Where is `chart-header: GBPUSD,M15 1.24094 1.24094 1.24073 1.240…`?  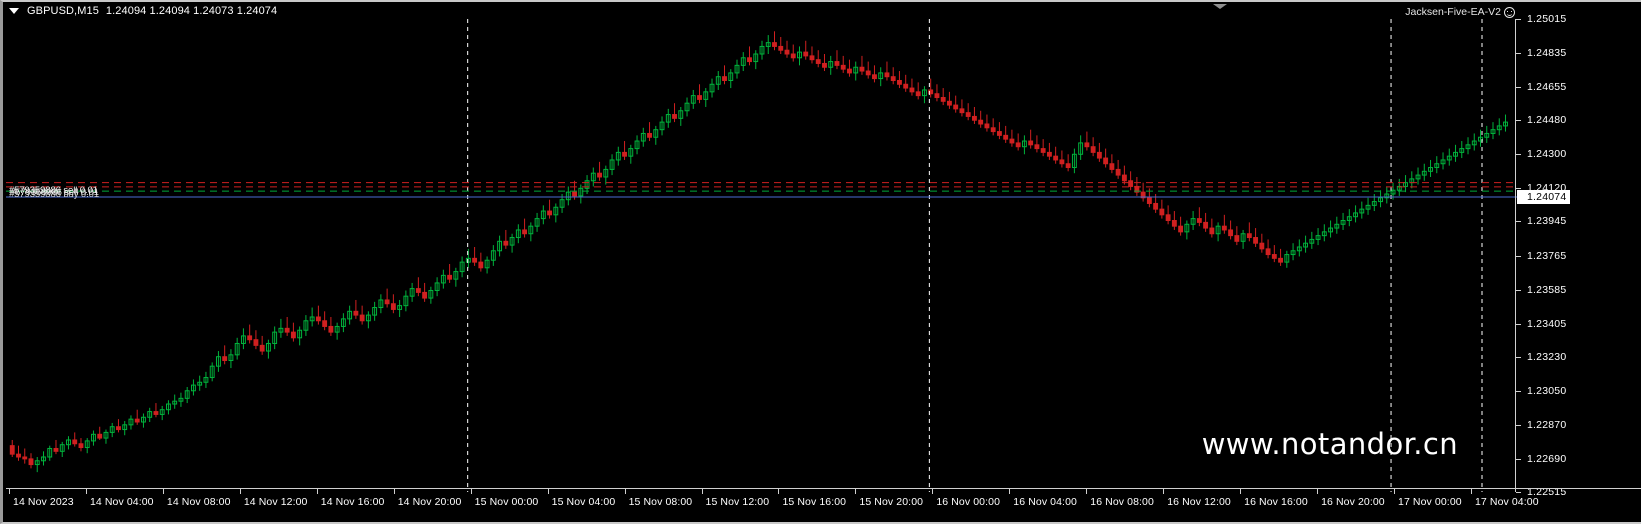
chart-header: GBPUSD,M15 1.24094 1.24094 1.24073 1.240… is located at coordinates (822, 10).